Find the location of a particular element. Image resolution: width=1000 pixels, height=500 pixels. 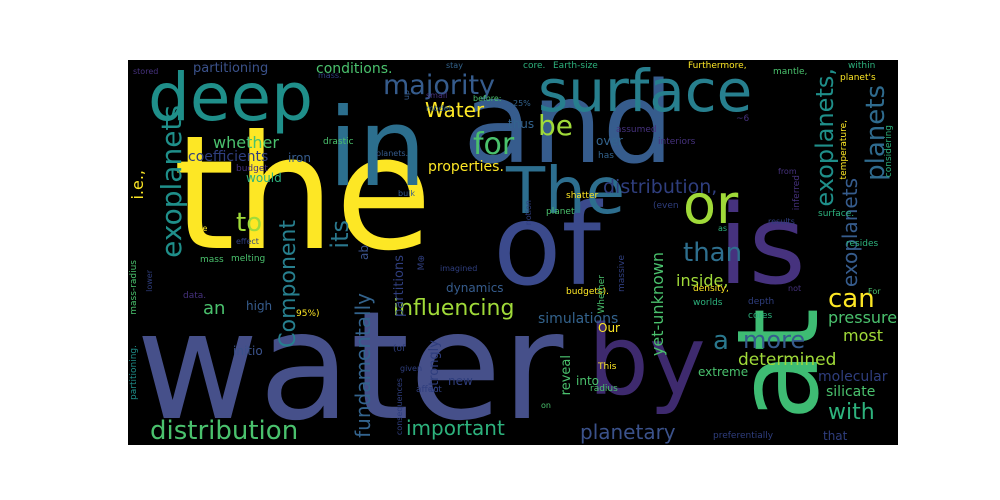

word-reveal: reveal is located at coordinates (566, 375).